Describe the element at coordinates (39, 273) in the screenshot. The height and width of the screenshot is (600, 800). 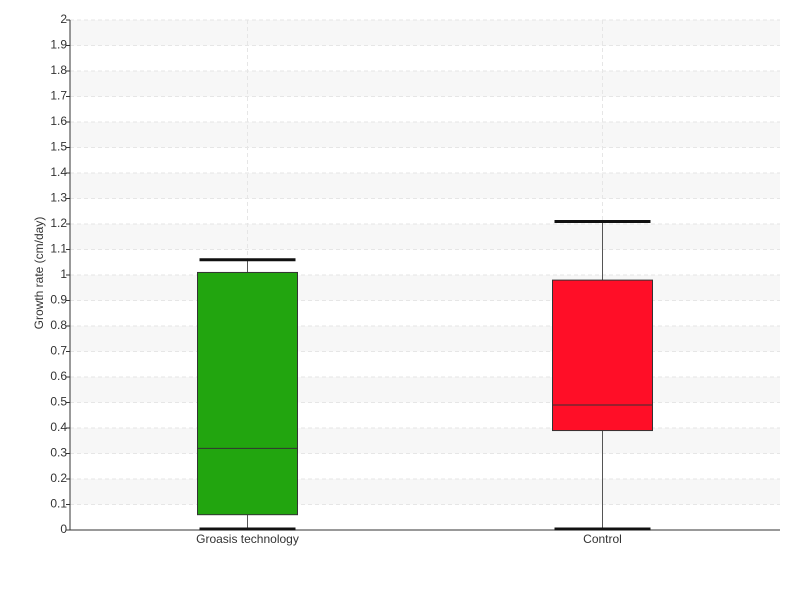
I see `y-axis-label: Growth rate (cm/day)` at that location.